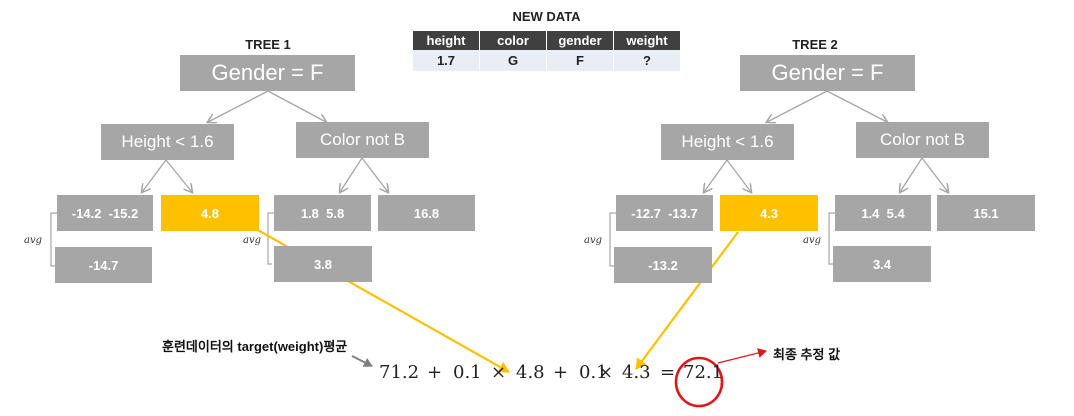  I want to click on avg-brackets, so click(442, 239).